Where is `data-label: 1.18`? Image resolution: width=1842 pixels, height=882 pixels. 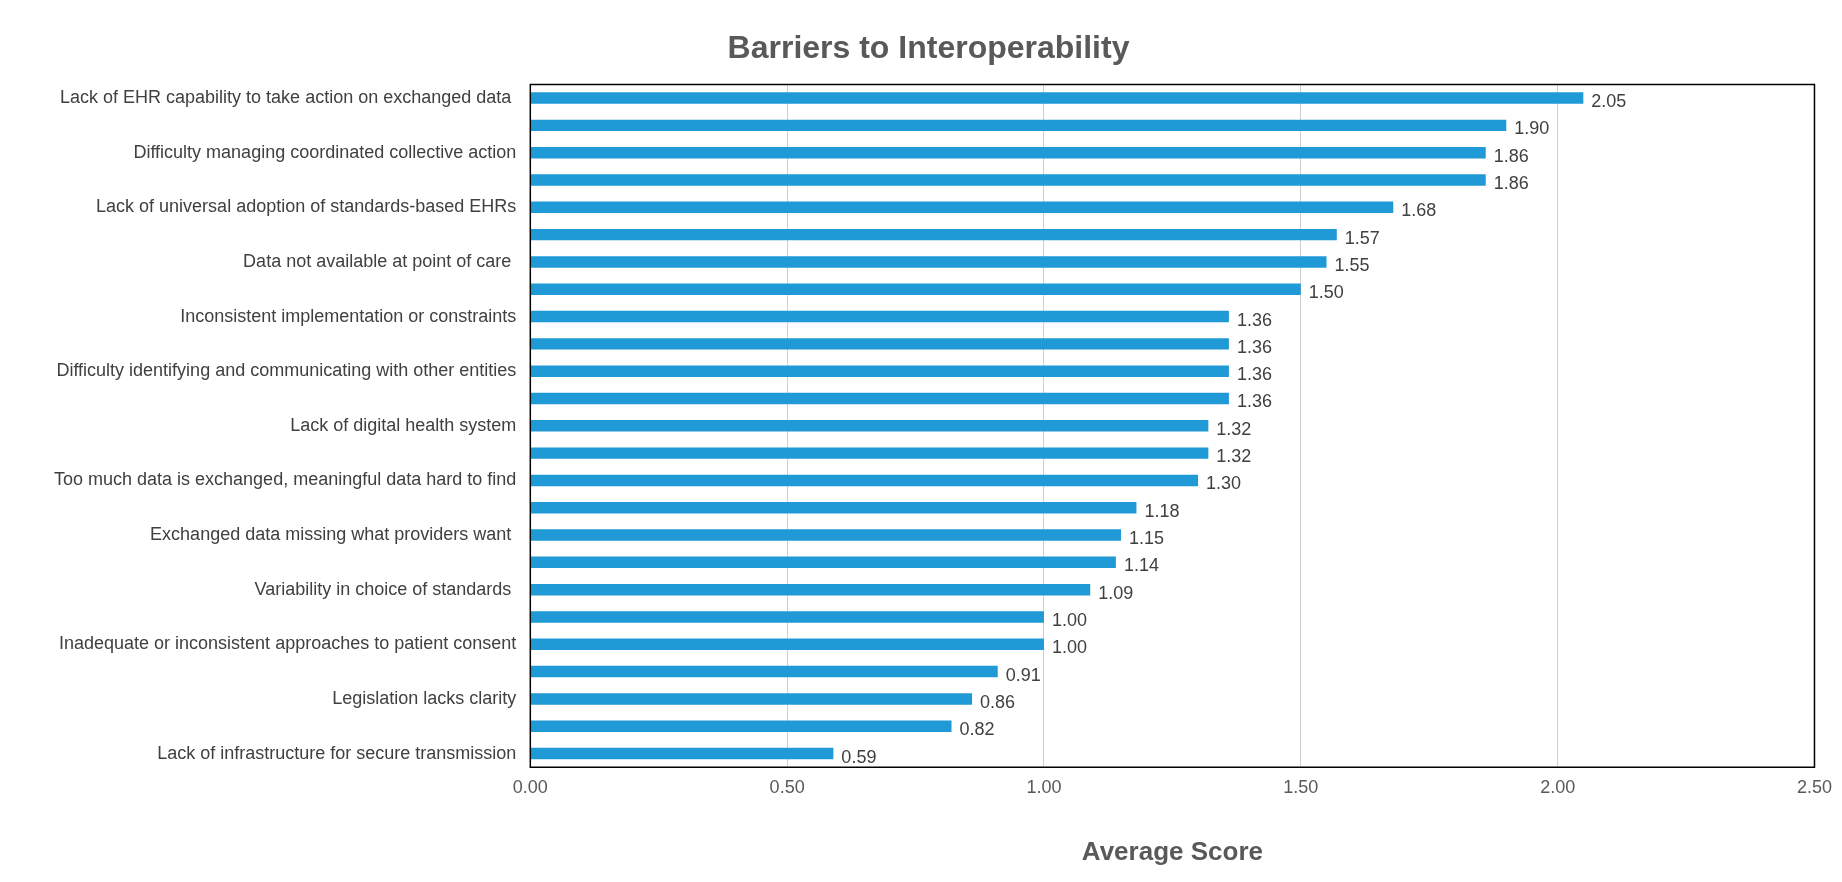
data-label: 1.18 is located at coordinates (1162, 510).